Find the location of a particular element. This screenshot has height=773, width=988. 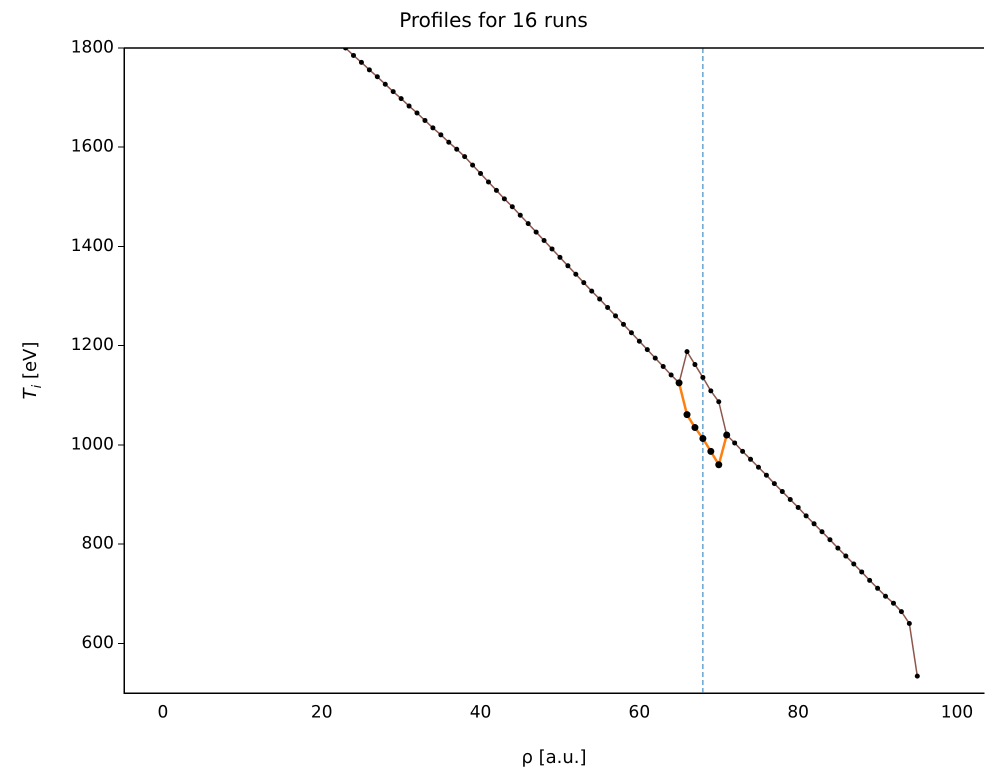

x-tick-label: 60 is located at coordinates (639, 712).